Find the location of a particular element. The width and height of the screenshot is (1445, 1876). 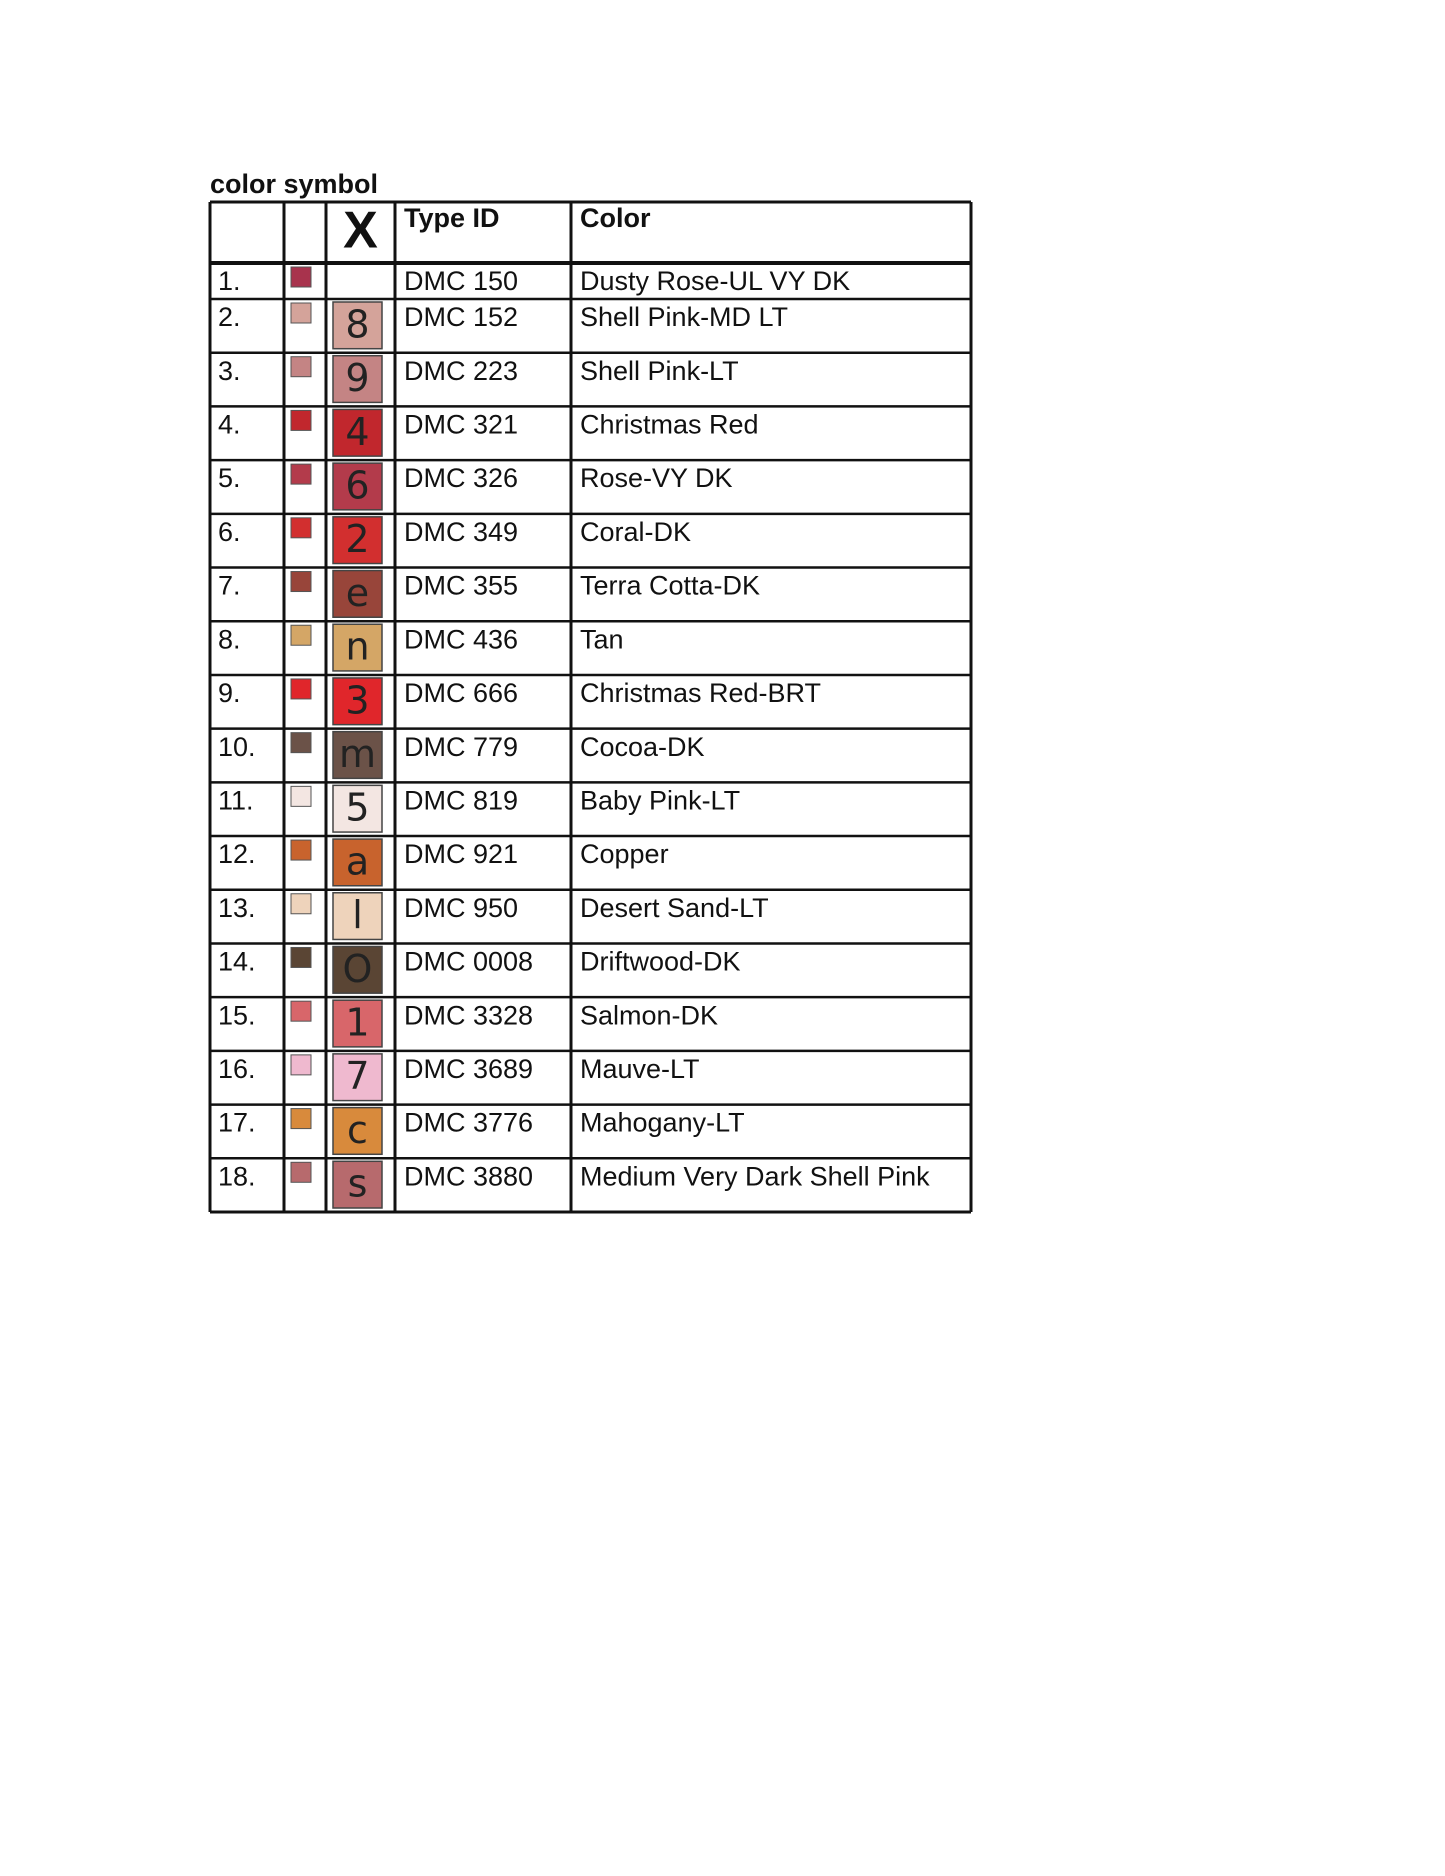

symbol: 7 is located at coordinates (357, 1076).